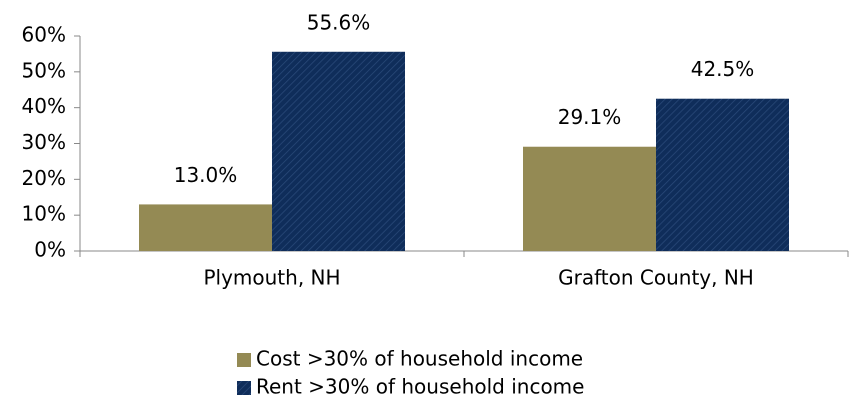  What do you see at coordinates (44, 35) in the screenshot?
I see `y-tick-label: 60%` at bounding box center [44, 35].